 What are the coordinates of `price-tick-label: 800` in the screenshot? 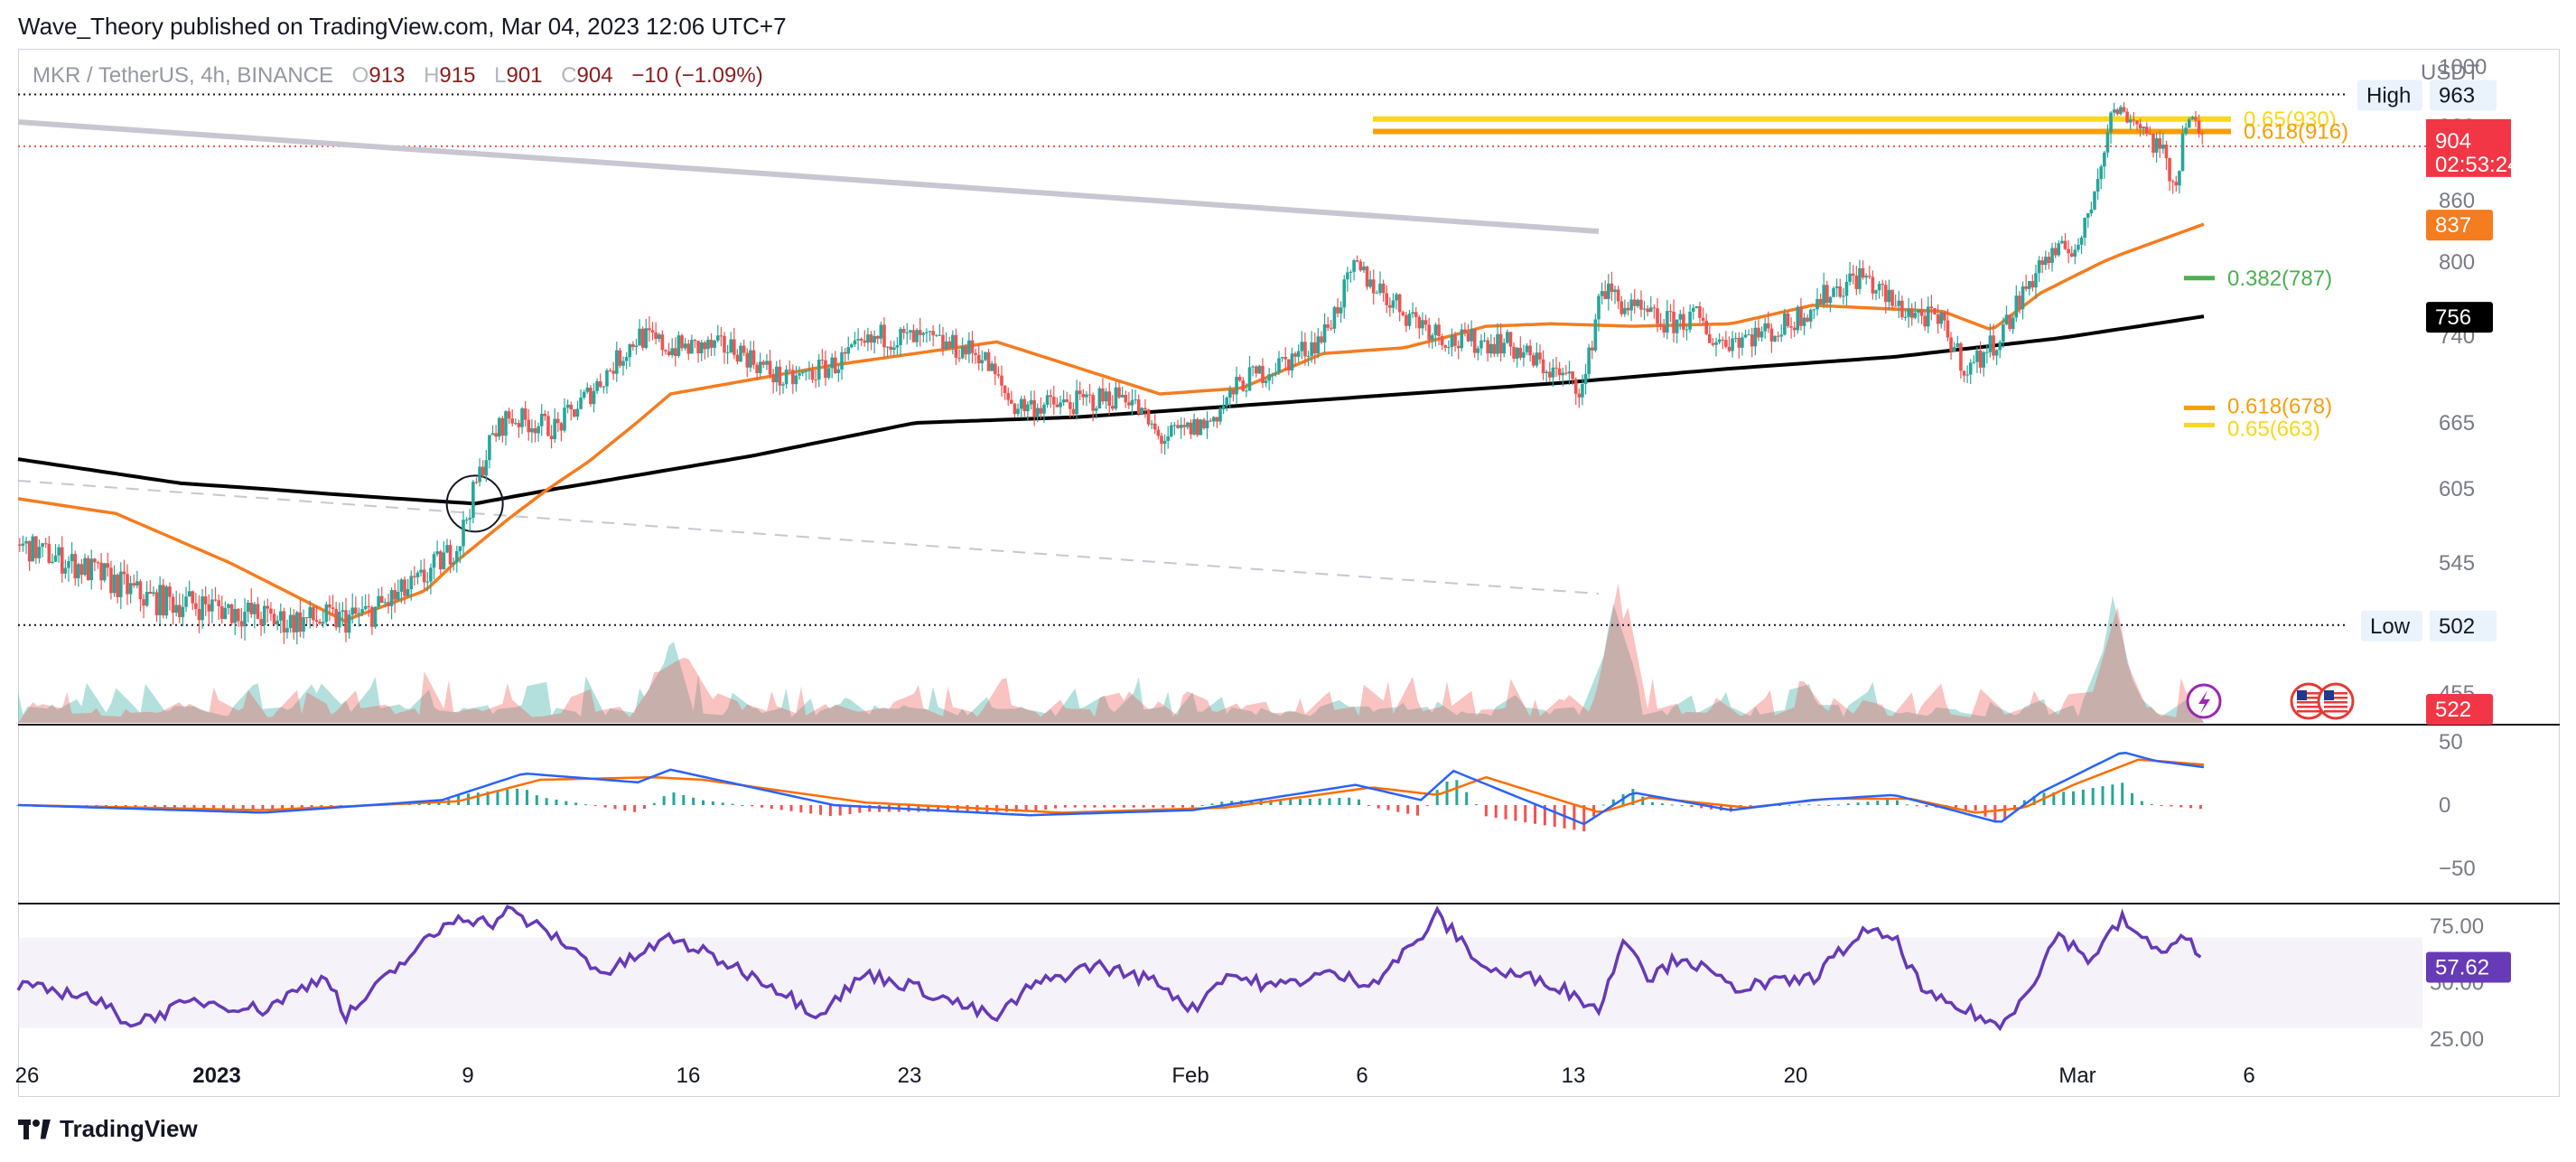 It's located at (2457, 262).